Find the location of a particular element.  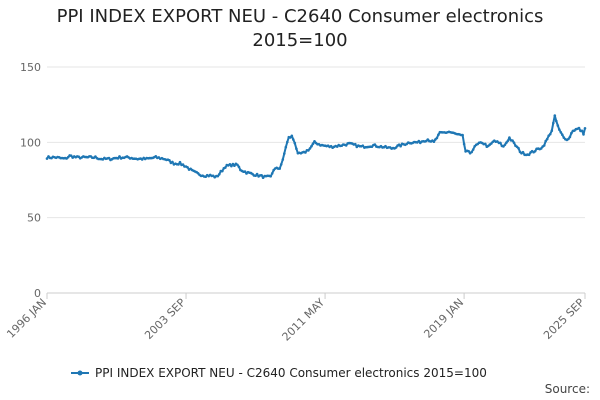

series-layer is located at coordinates (316, 146).